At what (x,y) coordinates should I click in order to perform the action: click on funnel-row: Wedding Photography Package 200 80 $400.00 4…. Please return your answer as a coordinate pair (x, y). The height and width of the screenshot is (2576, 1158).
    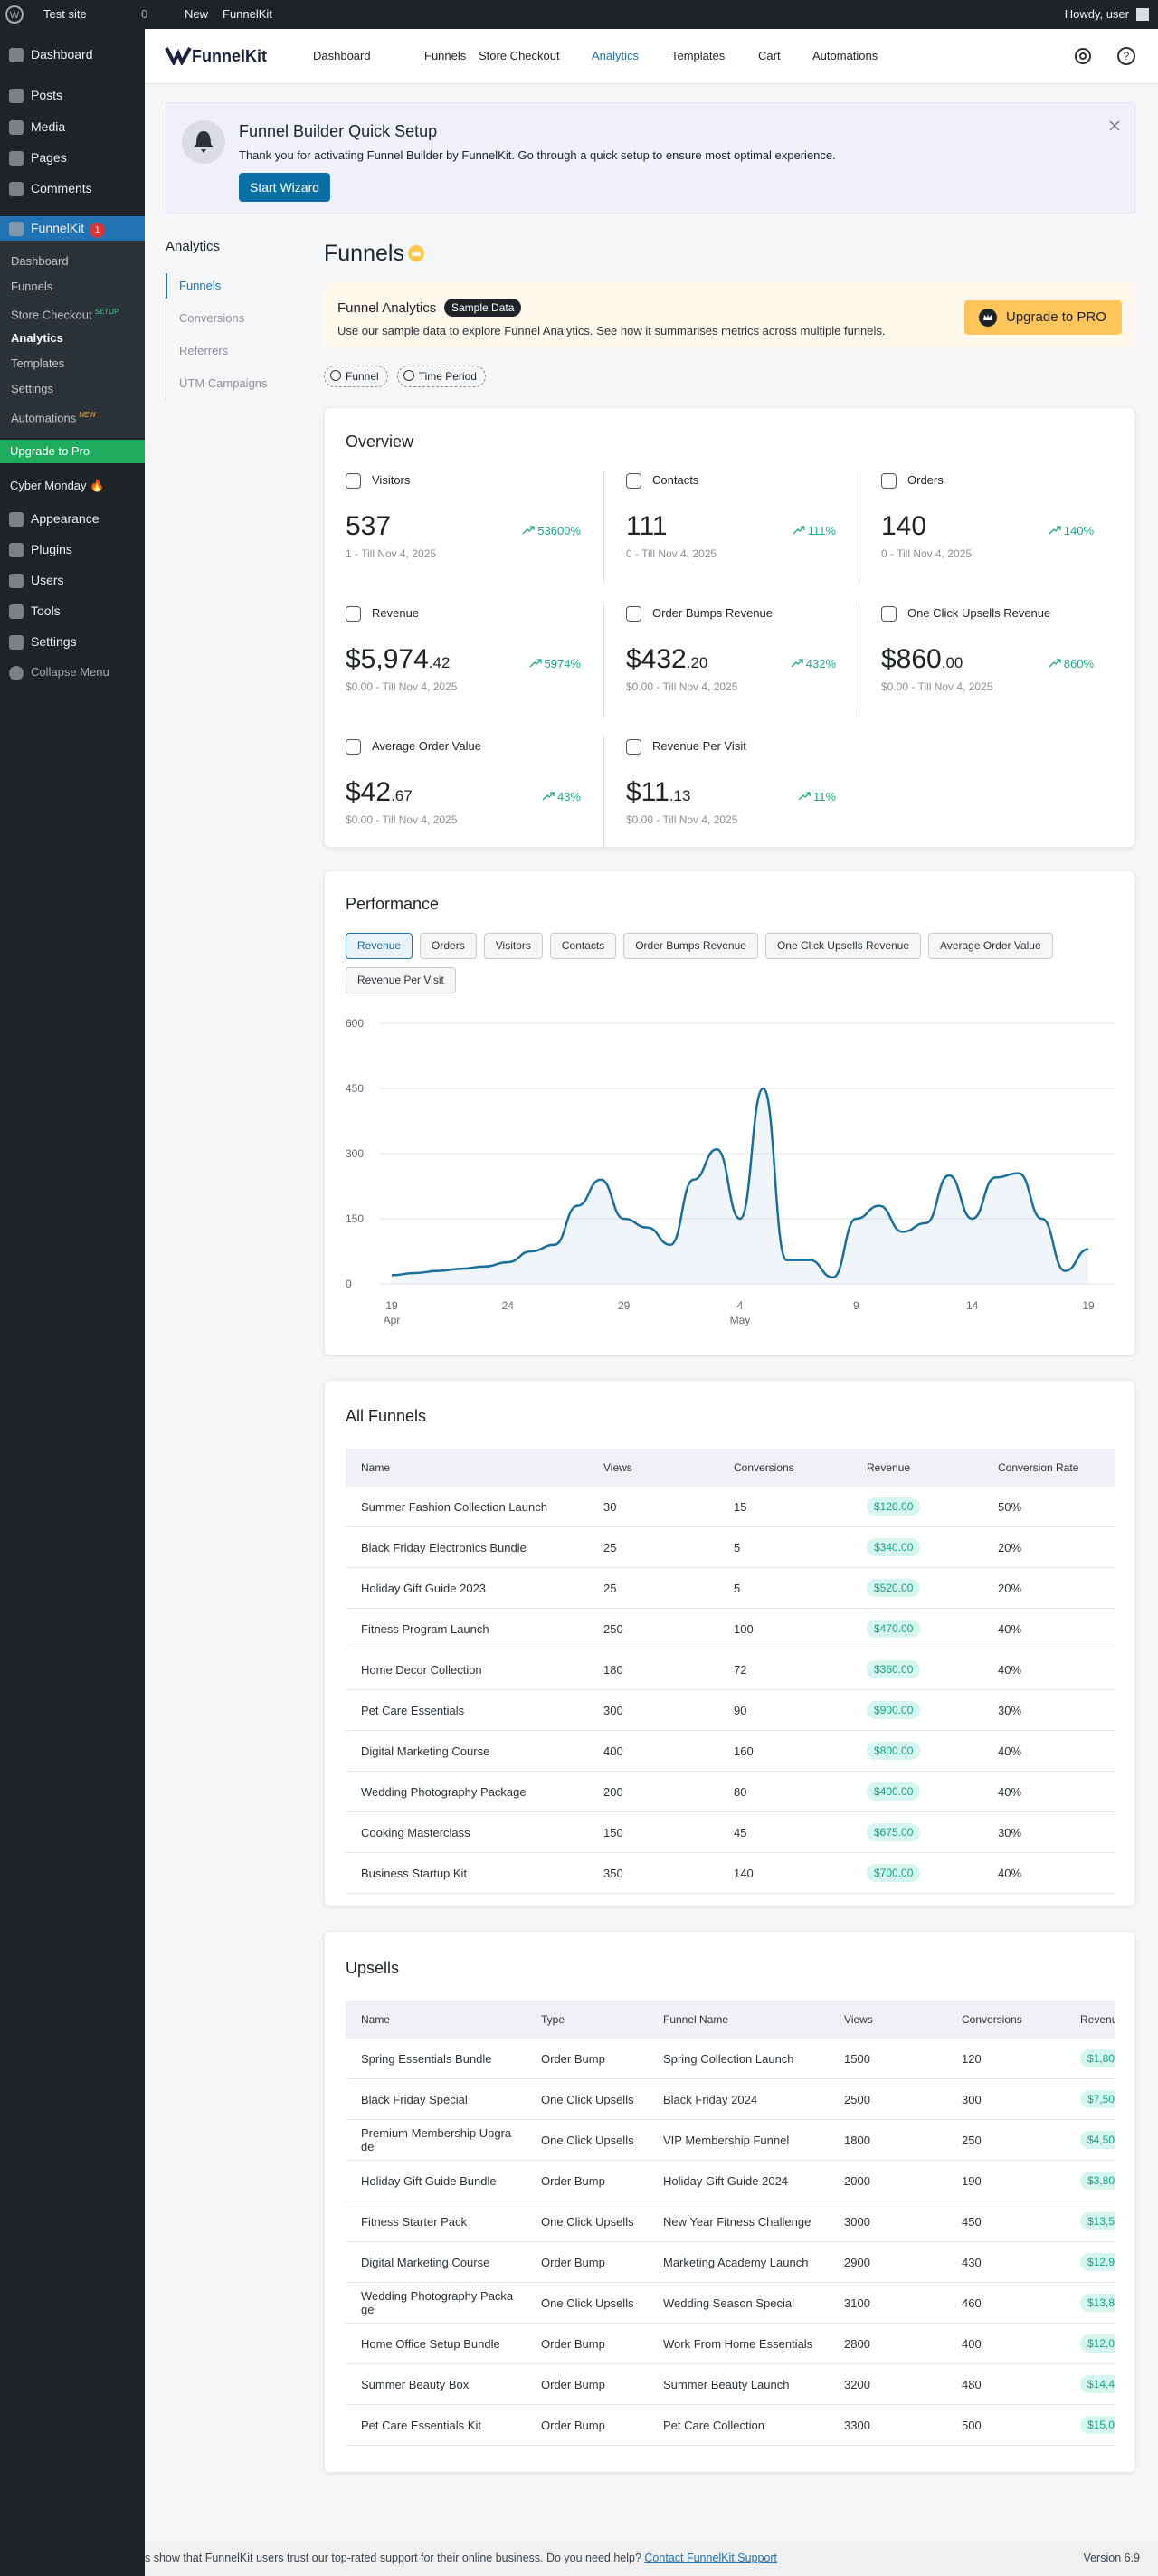
    Looking at the image, I should click on (730, 1791).